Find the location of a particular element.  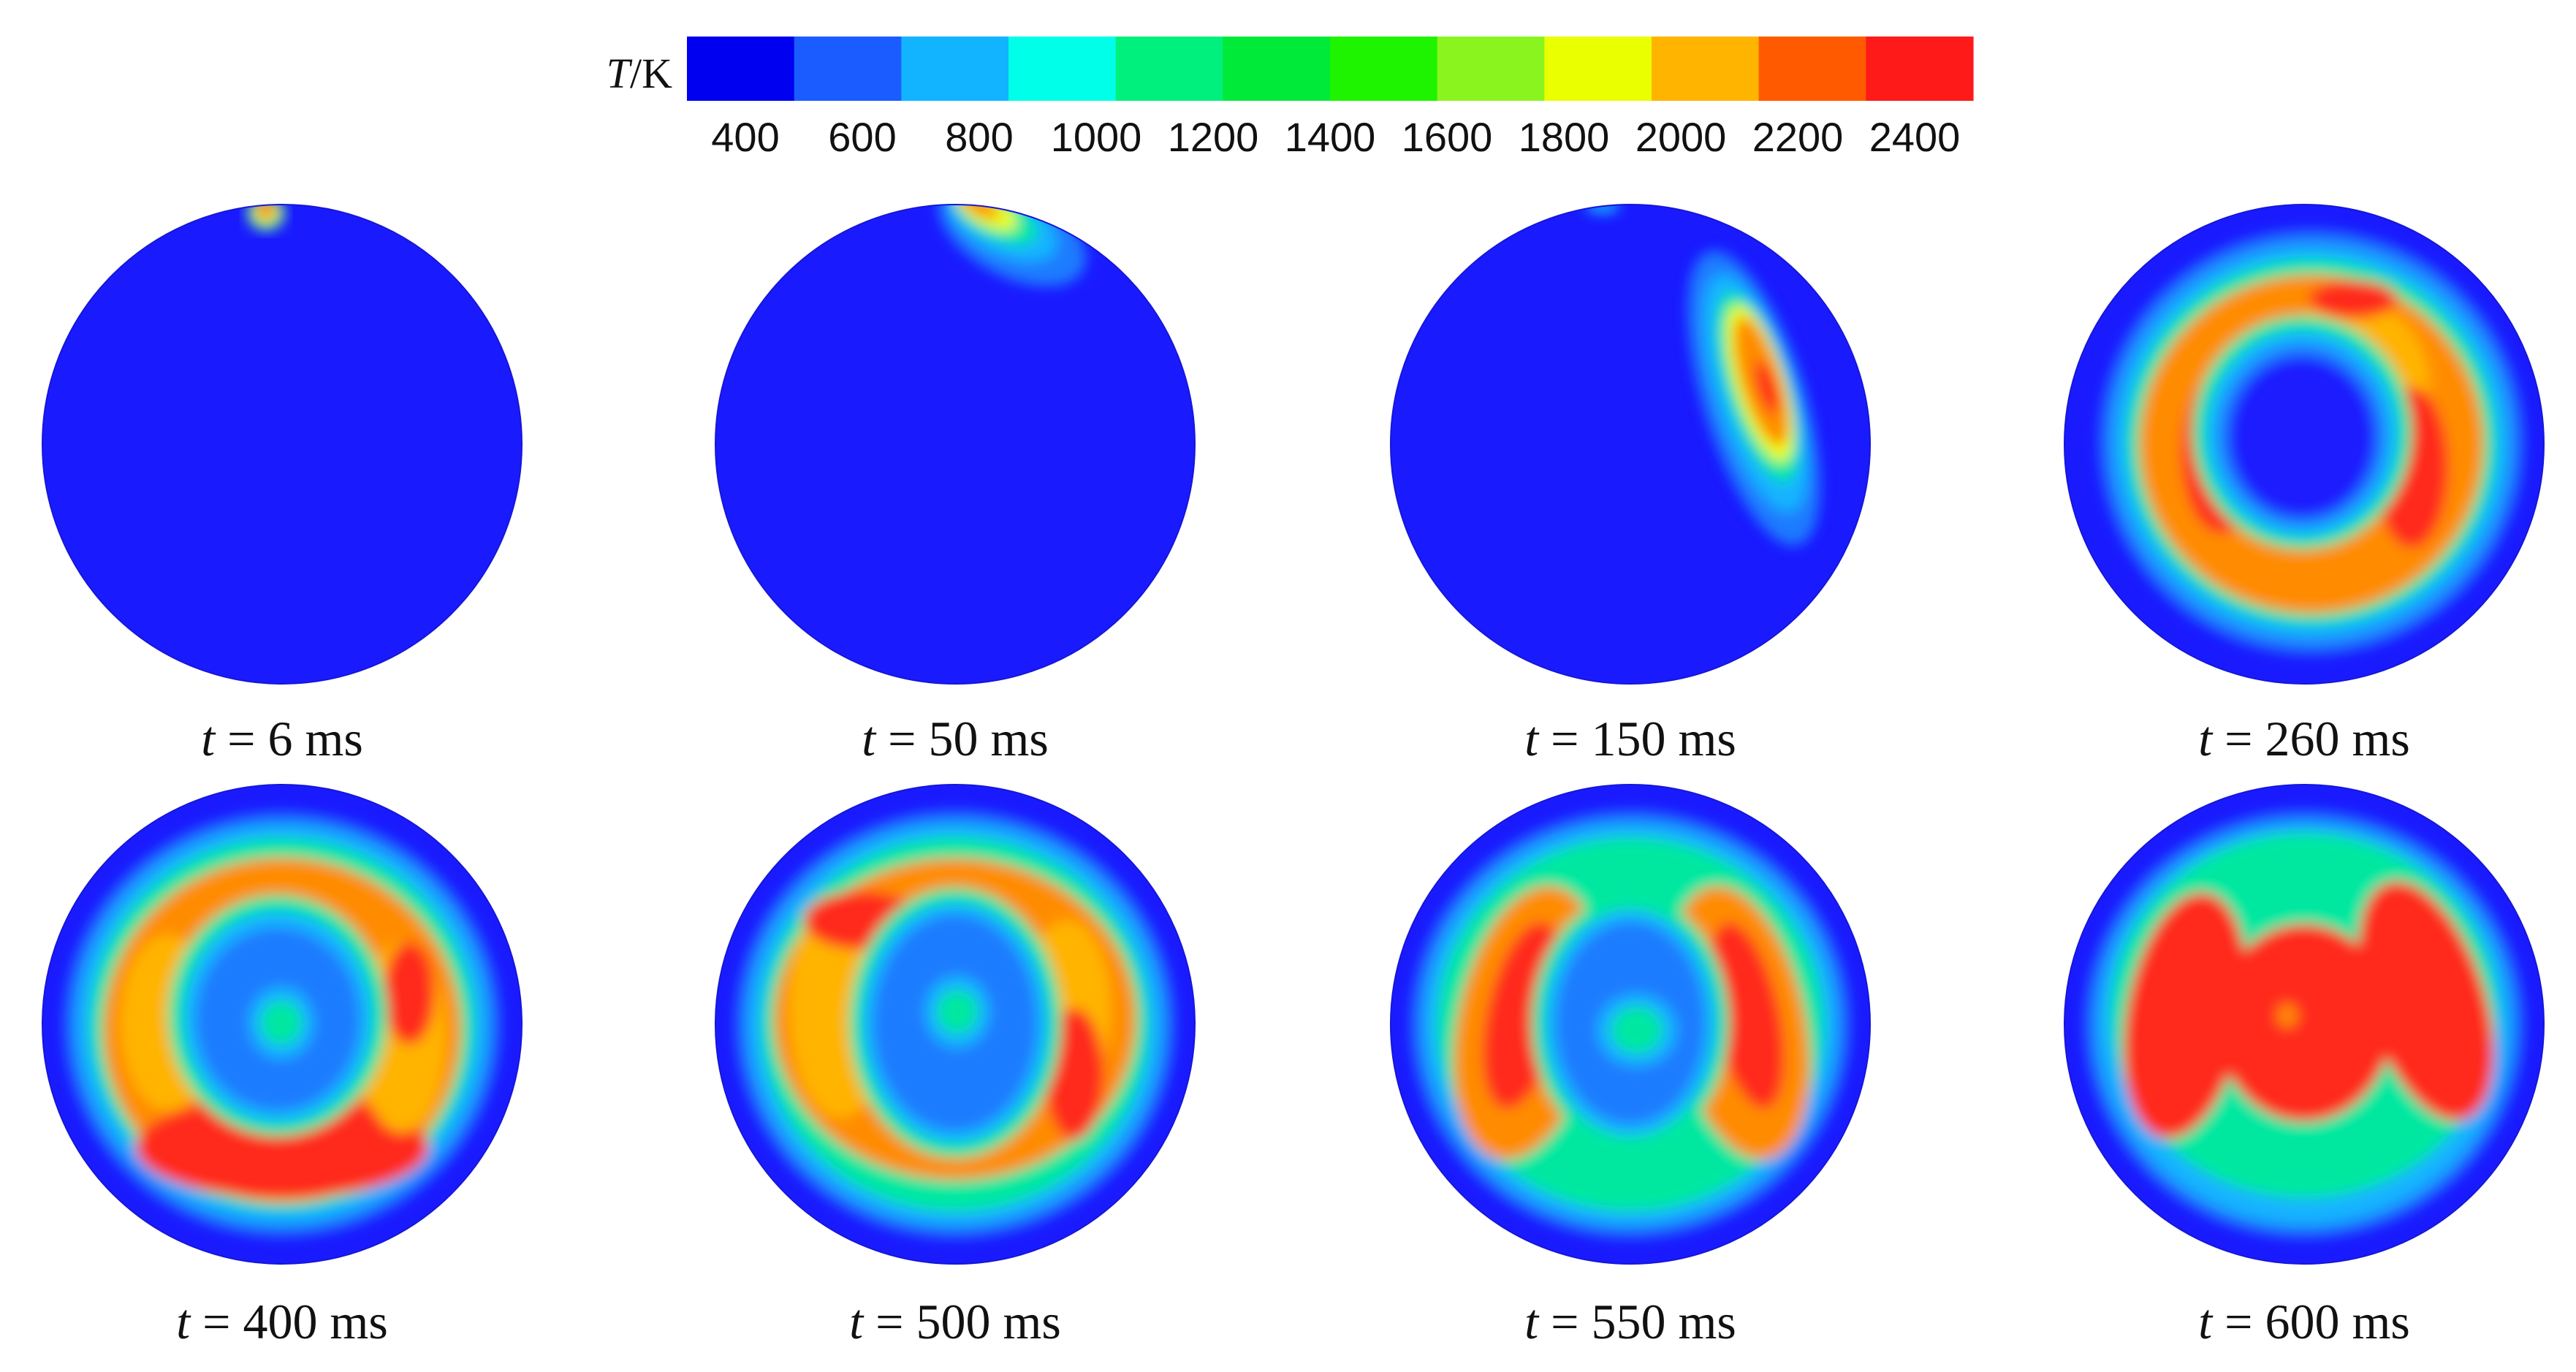

panel-time: 550 ms is located at coordinates (1664, 1321).